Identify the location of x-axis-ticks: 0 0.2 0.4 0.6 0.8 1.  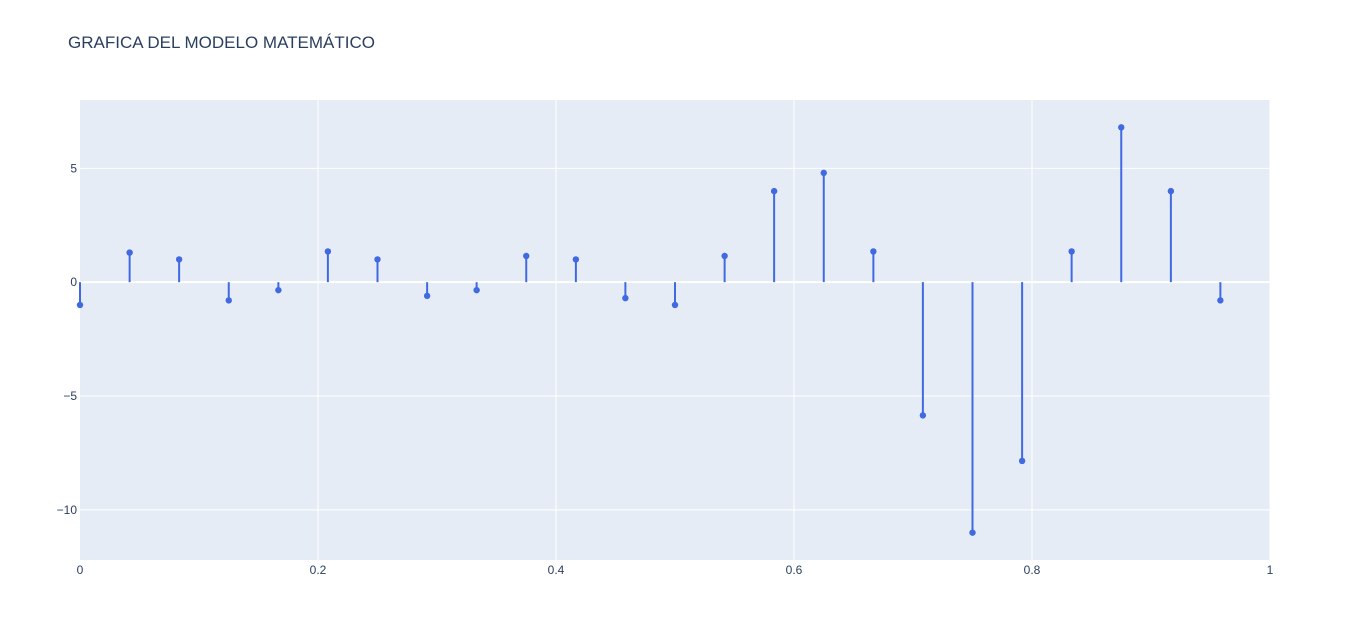
(675, 570).